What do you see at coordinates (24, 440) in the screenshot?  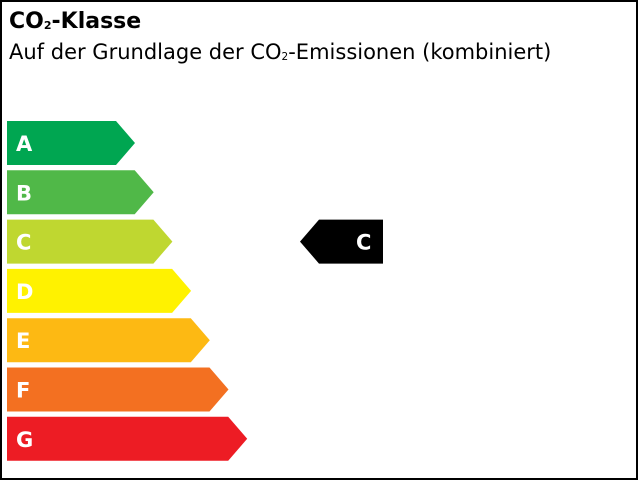 I see `class-label: G` at bounding box center [24, 440].